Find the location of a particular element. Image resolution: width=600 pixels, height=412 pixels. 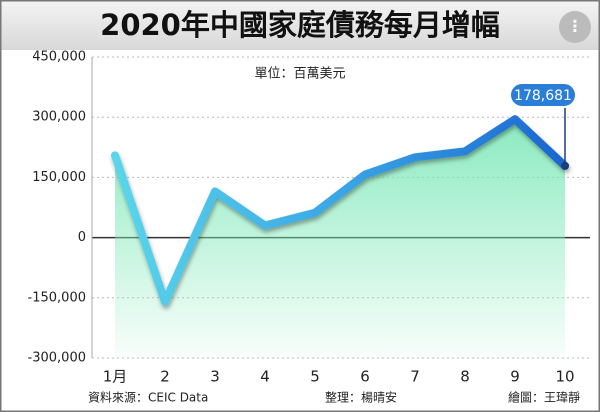

x-tick-label: 4 is located at coordinates (265, 377).